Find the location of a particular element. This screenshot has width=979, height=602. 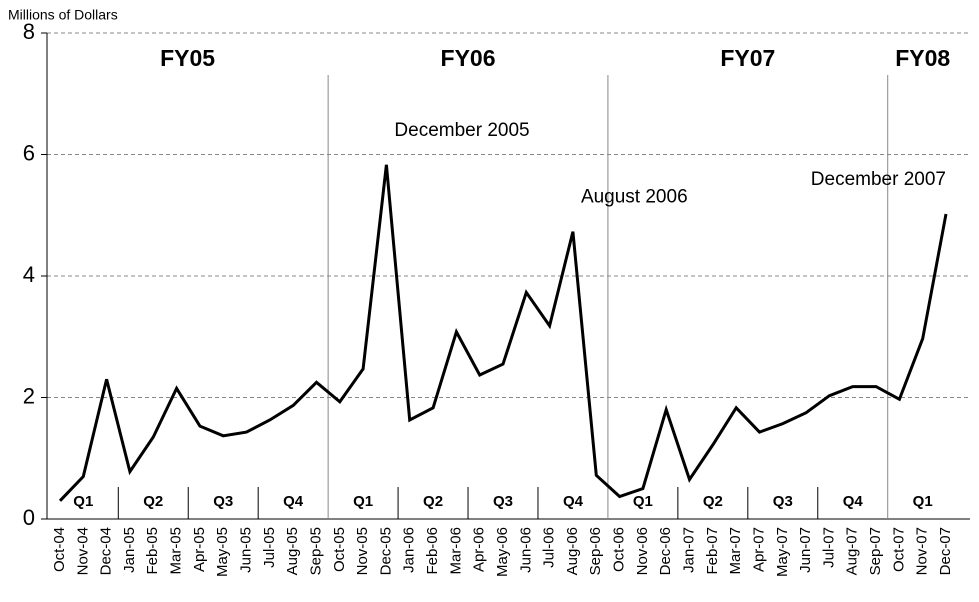

x-tick-label: Aug-06 is located at coordinates (572, 551).